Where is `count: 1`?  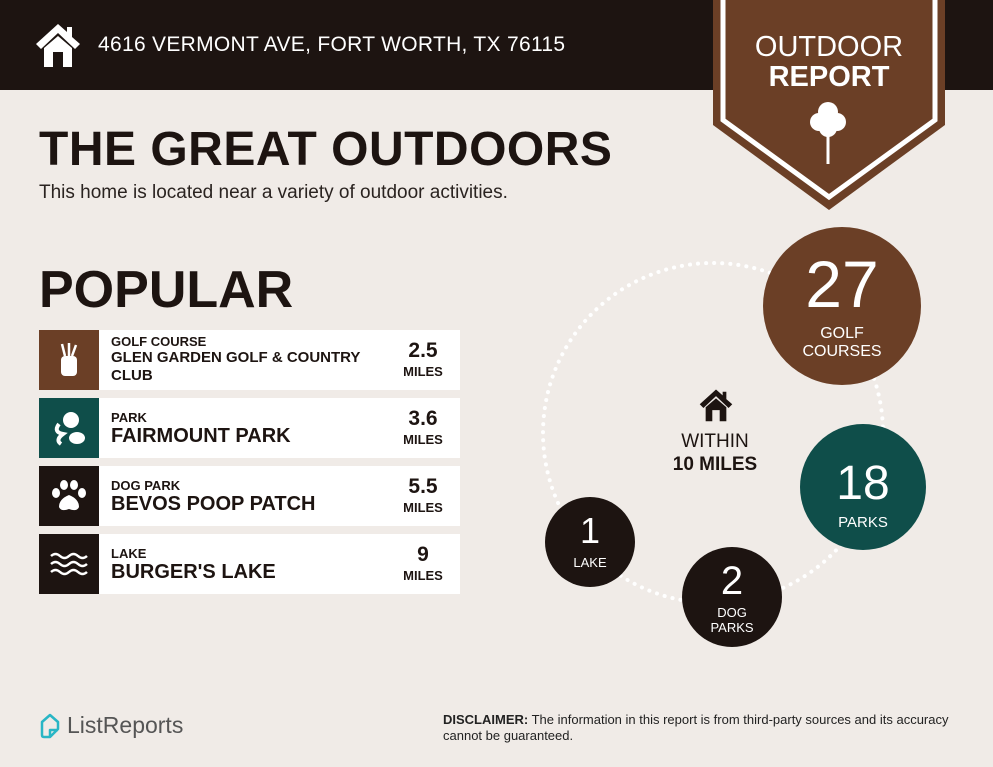
count: 1 is located at coordinates (590, 530).